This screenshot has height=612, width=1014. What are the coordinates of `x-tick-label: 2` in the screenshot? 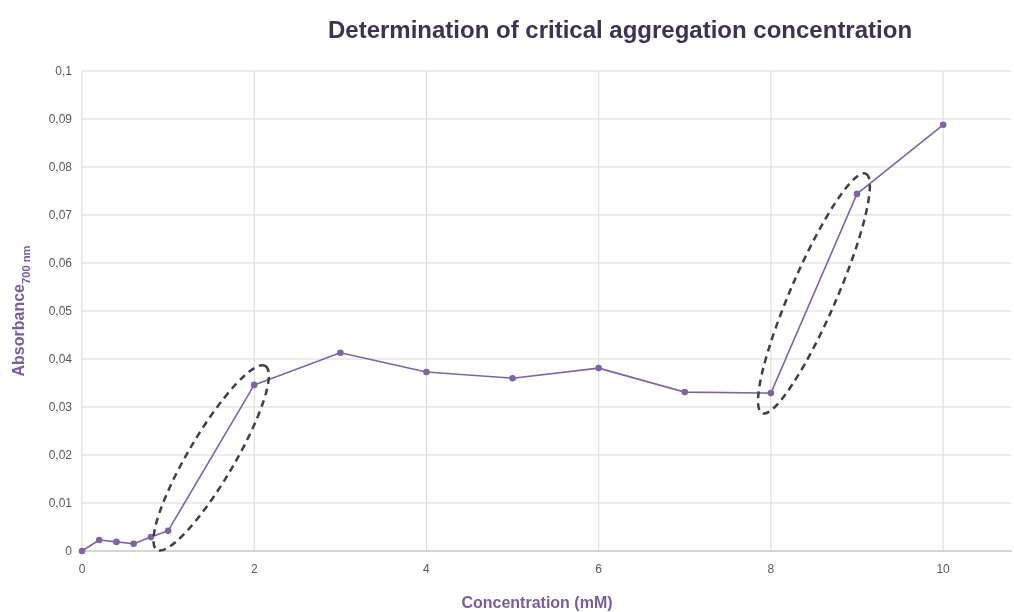 It's located at (254, 569).